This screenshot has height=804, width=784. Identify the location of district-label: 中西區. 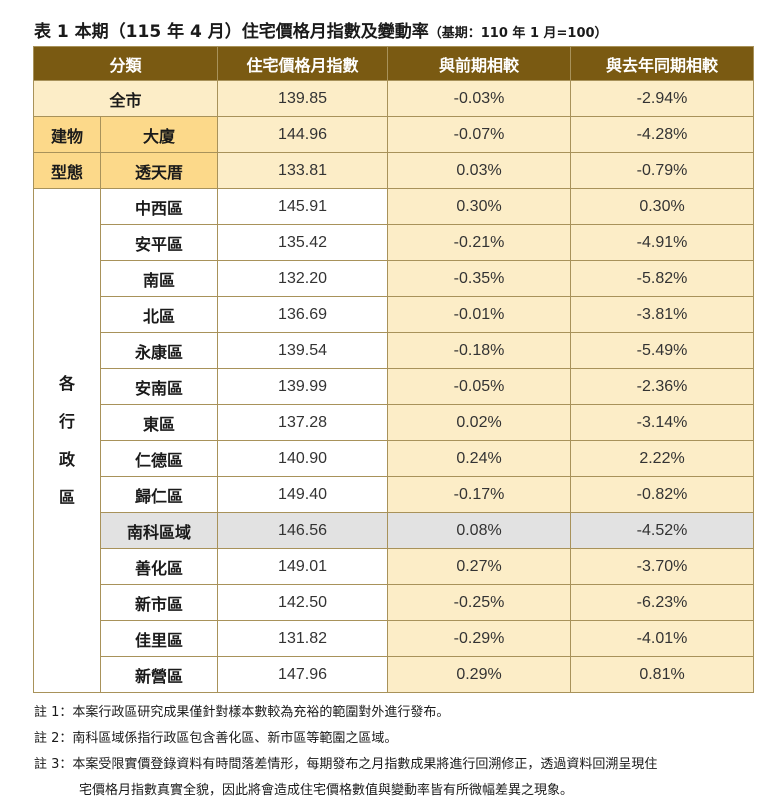
(159, 206).